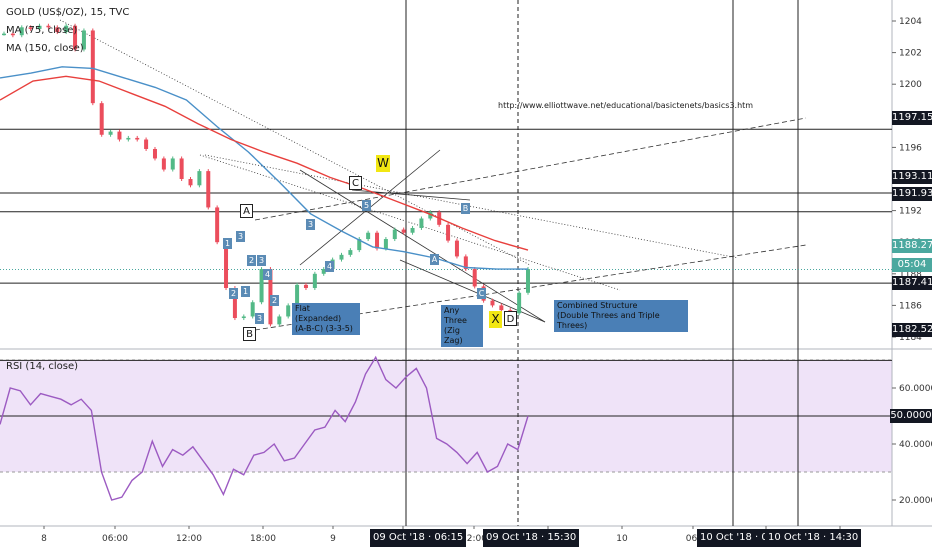 The width and height of the screenshot is (932, 550). Describe the element at coordinates (910, 338) in the screenshot. I see `price-tick-label: 1184` at that location.